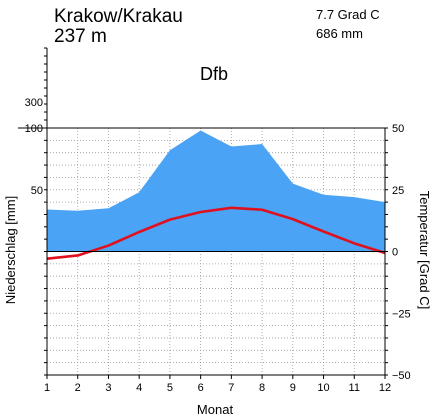 Image resolution: width=436 pixels, height=418 pixels. Describe the element at coordinates (354, 388) in the screenshot. I see `x-tick-label: 11` at that location.